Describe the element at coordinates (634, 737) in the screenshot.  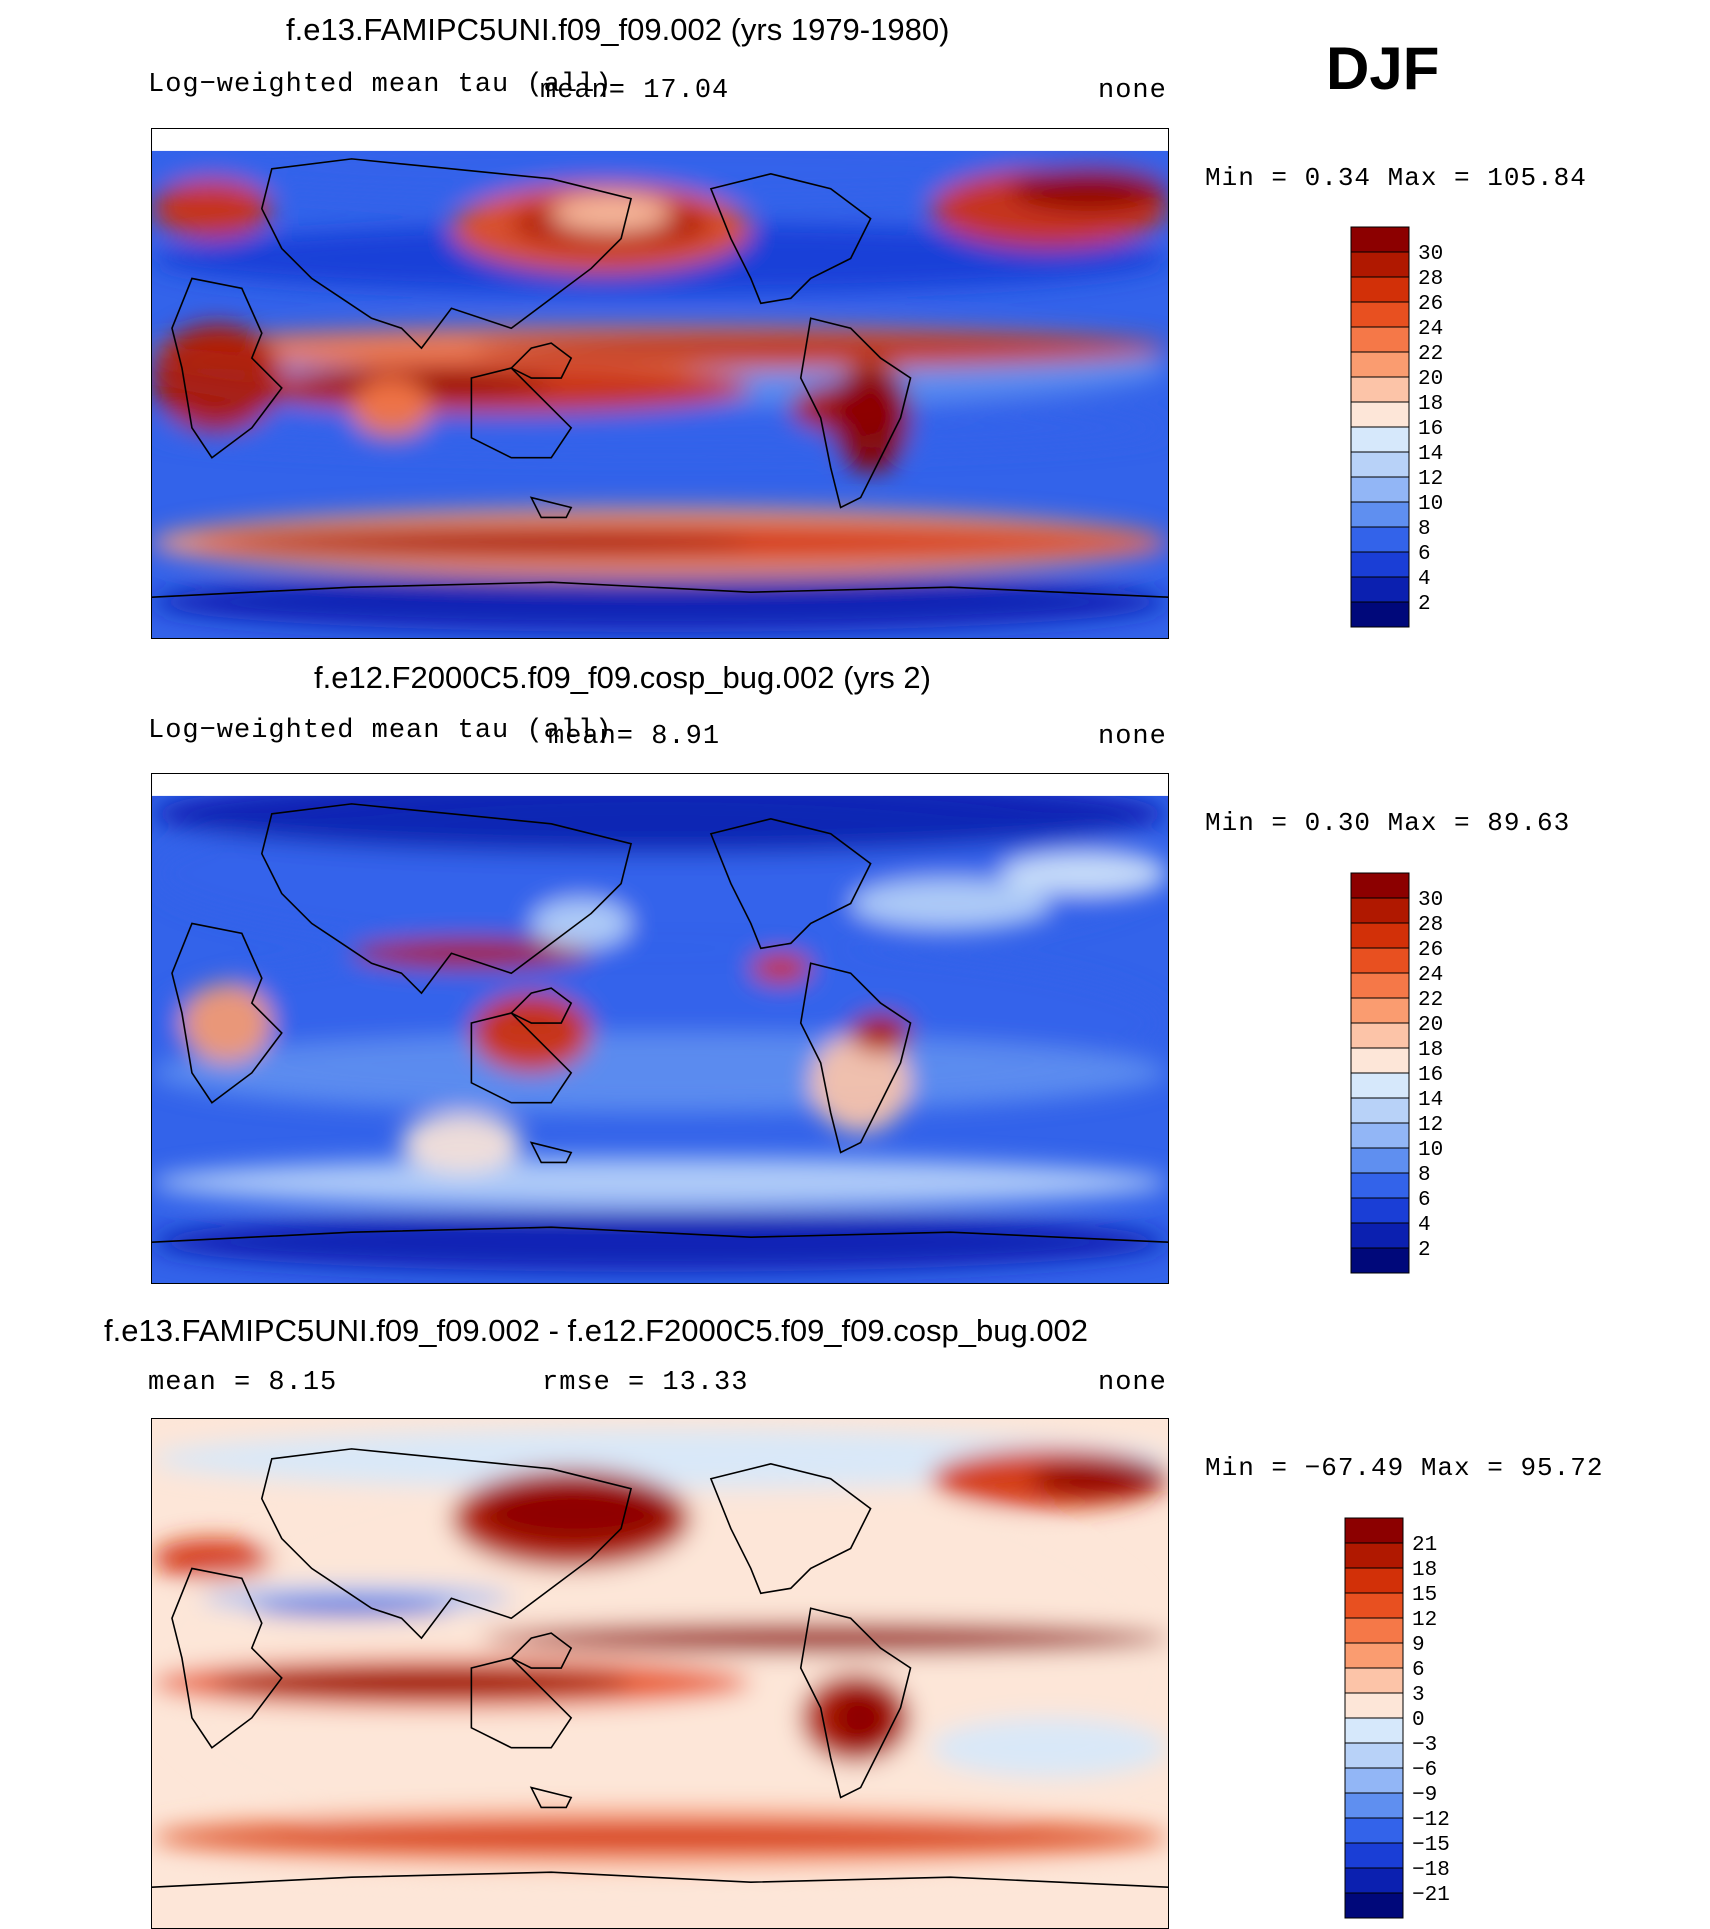
I see `panel-mean-label-middle: mean= 8.91` at that location.